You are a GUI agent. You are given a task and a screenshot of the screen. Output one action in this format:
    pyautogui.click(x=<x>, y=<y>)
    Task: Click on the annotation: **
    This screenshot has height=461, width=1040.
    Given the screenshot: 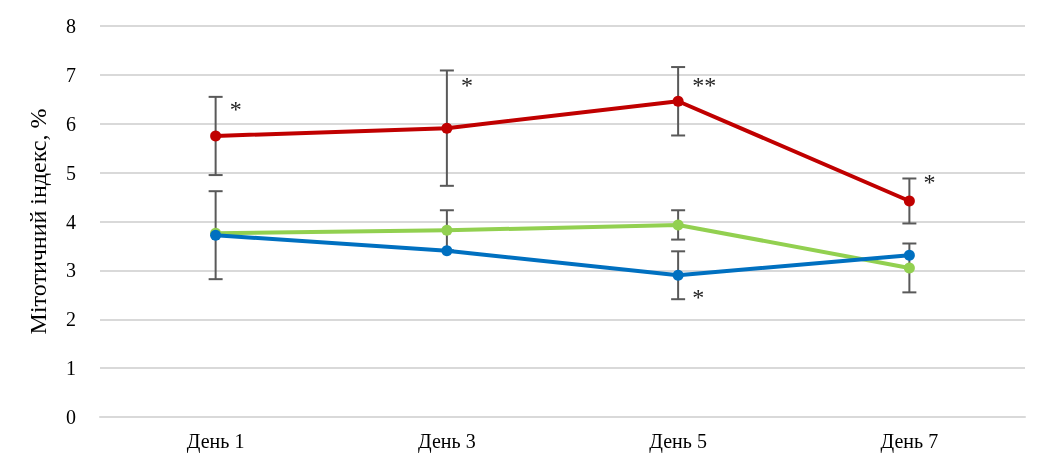 What is the action you would take?
    pyautogui.click(x=704, y=84)
    